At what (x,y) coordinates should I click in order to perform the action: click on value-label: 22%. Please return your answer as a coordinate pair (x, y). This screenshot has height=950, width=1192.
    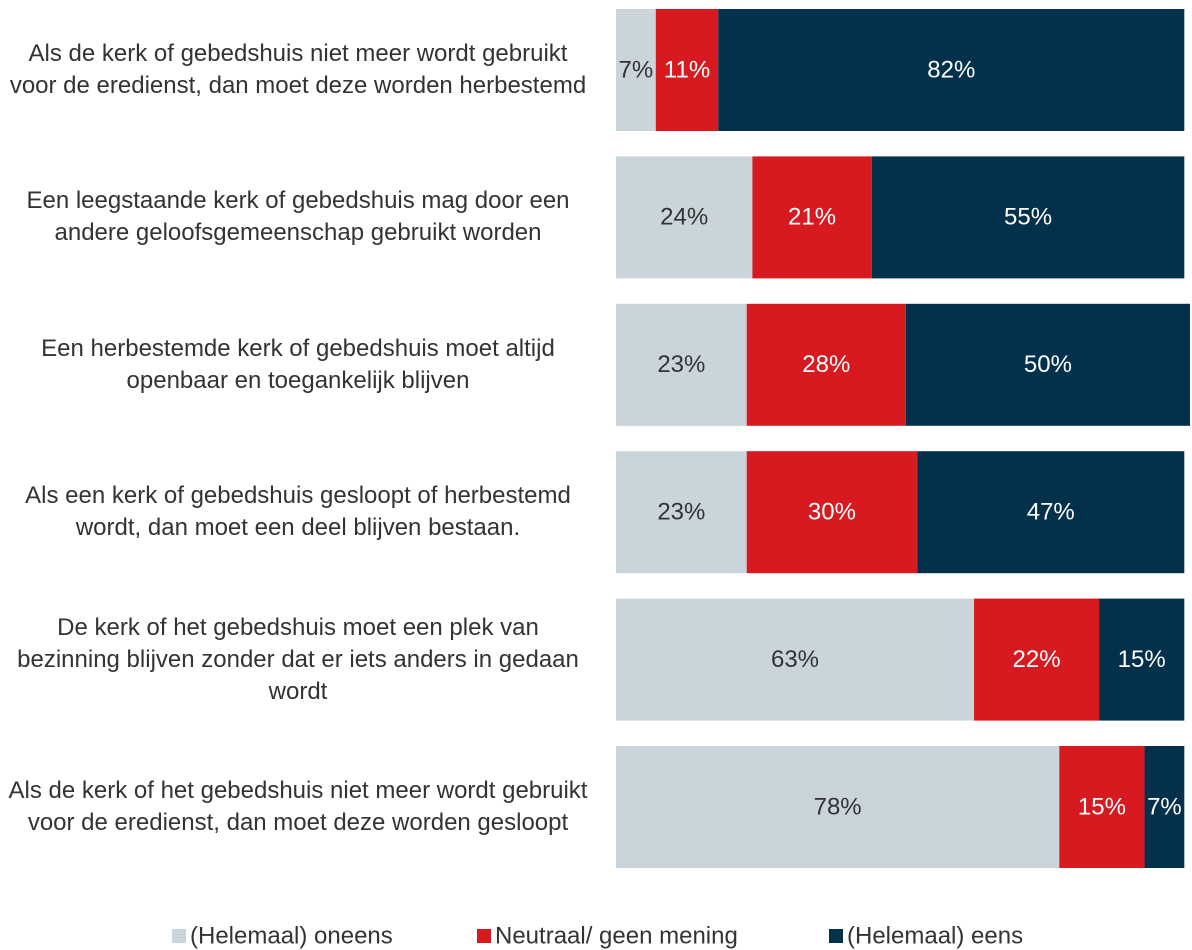
    Looking at the image, I should click on (1037, 659).